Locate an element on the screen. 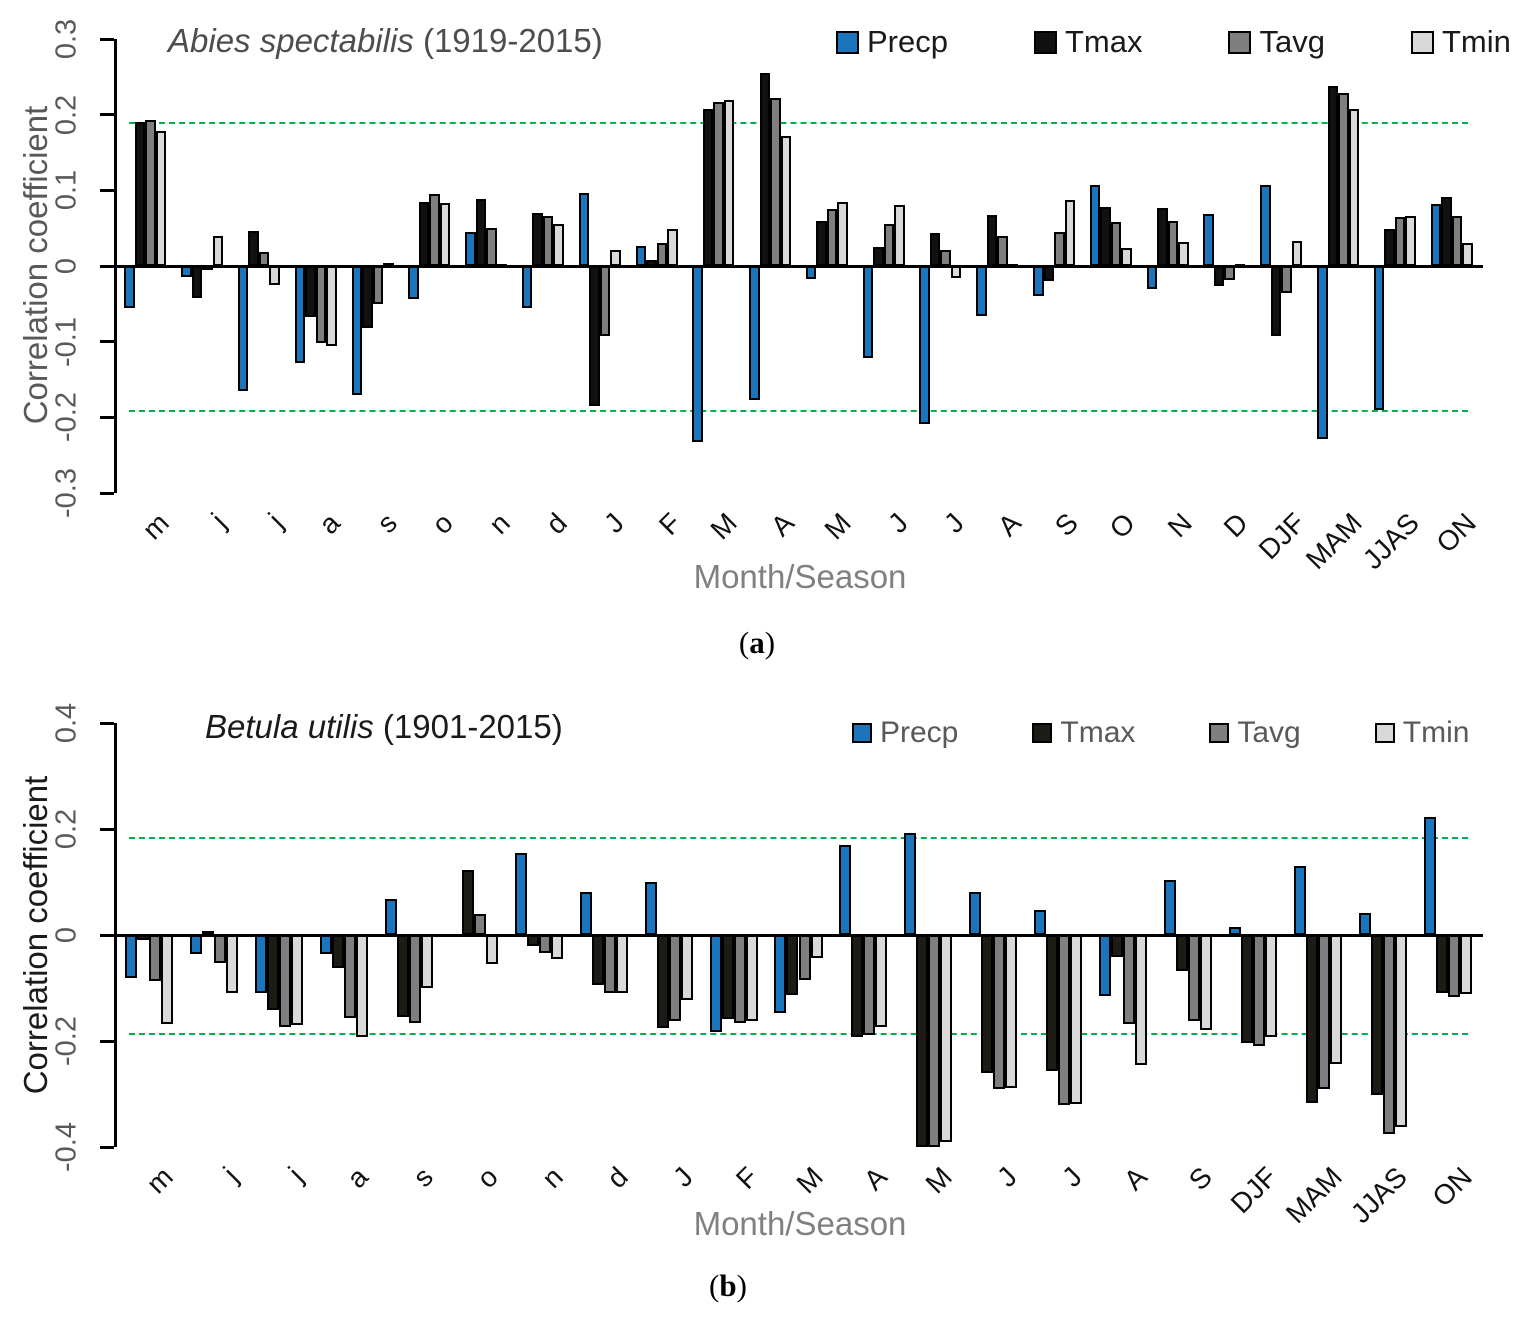  legend-label-tmax: Tmax is located at coordinates (1098, 732).